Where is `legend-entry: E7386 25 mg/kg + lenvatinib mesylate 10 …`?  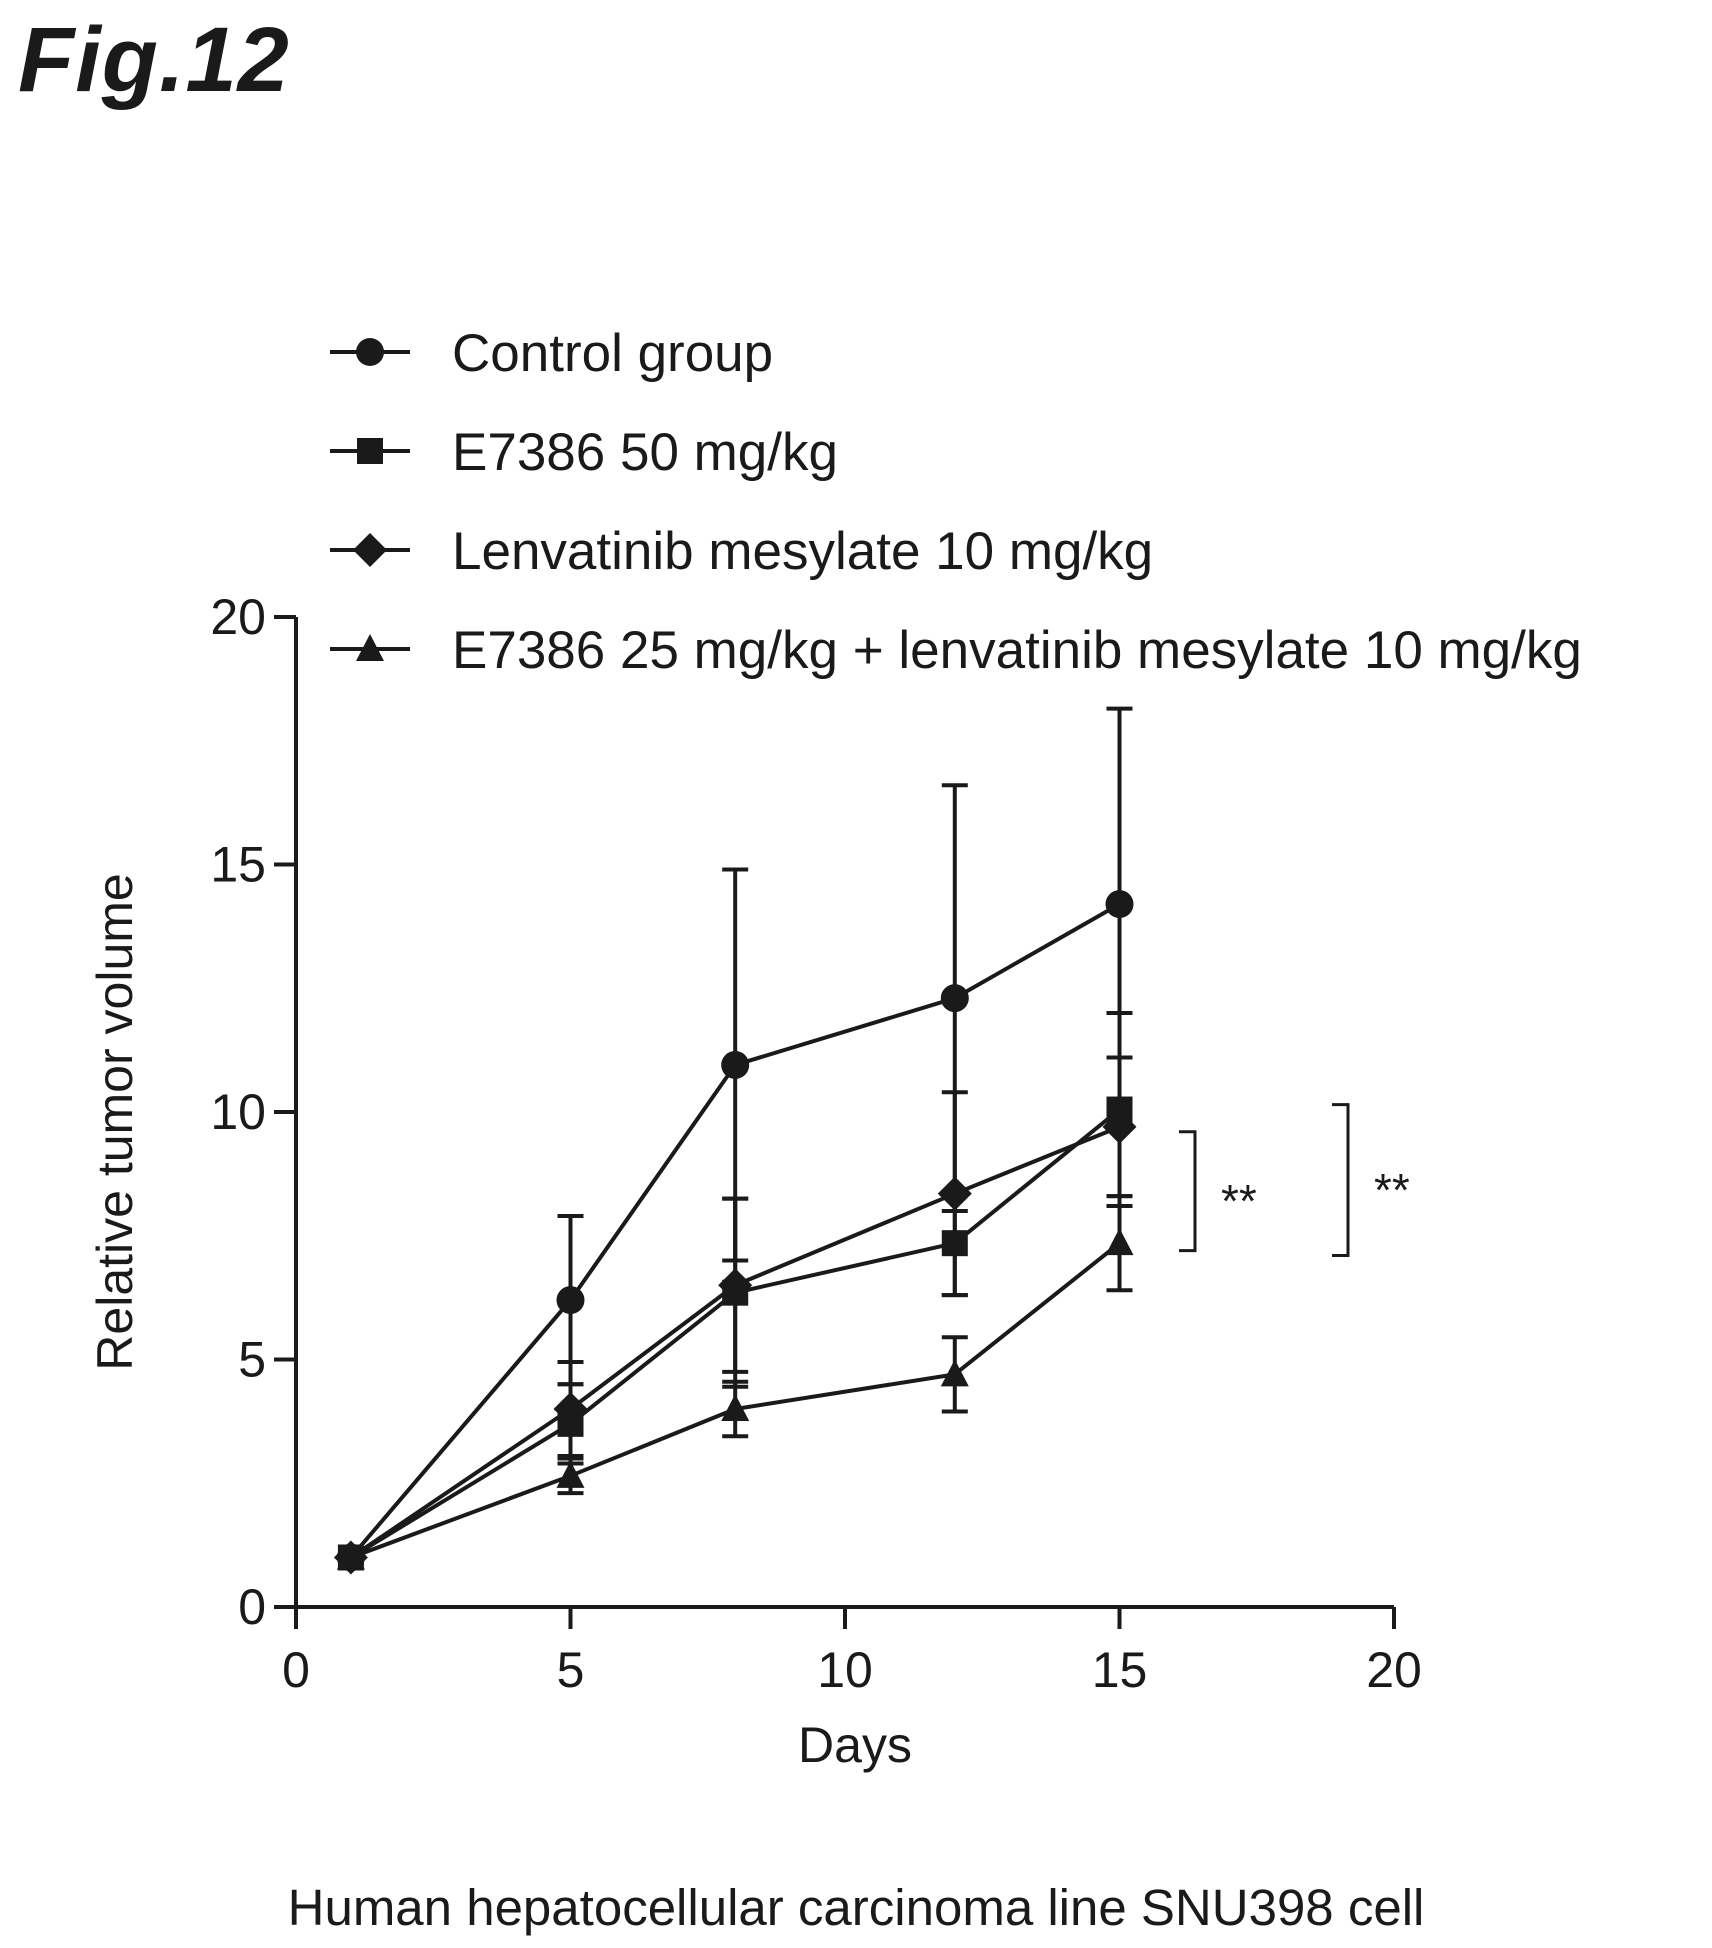 legend-entry: E7386 25 mg/kg + lenvatinib mesylate 10 … is located at coordinates (956, 650).